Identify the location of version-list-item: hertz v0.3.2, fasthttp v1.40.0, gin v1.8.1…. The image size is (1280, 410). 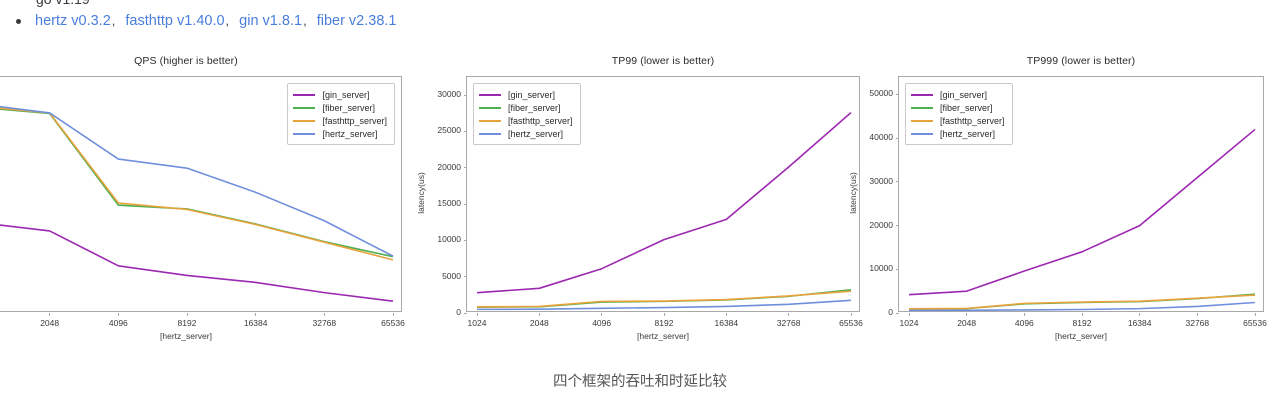
(206, 21).